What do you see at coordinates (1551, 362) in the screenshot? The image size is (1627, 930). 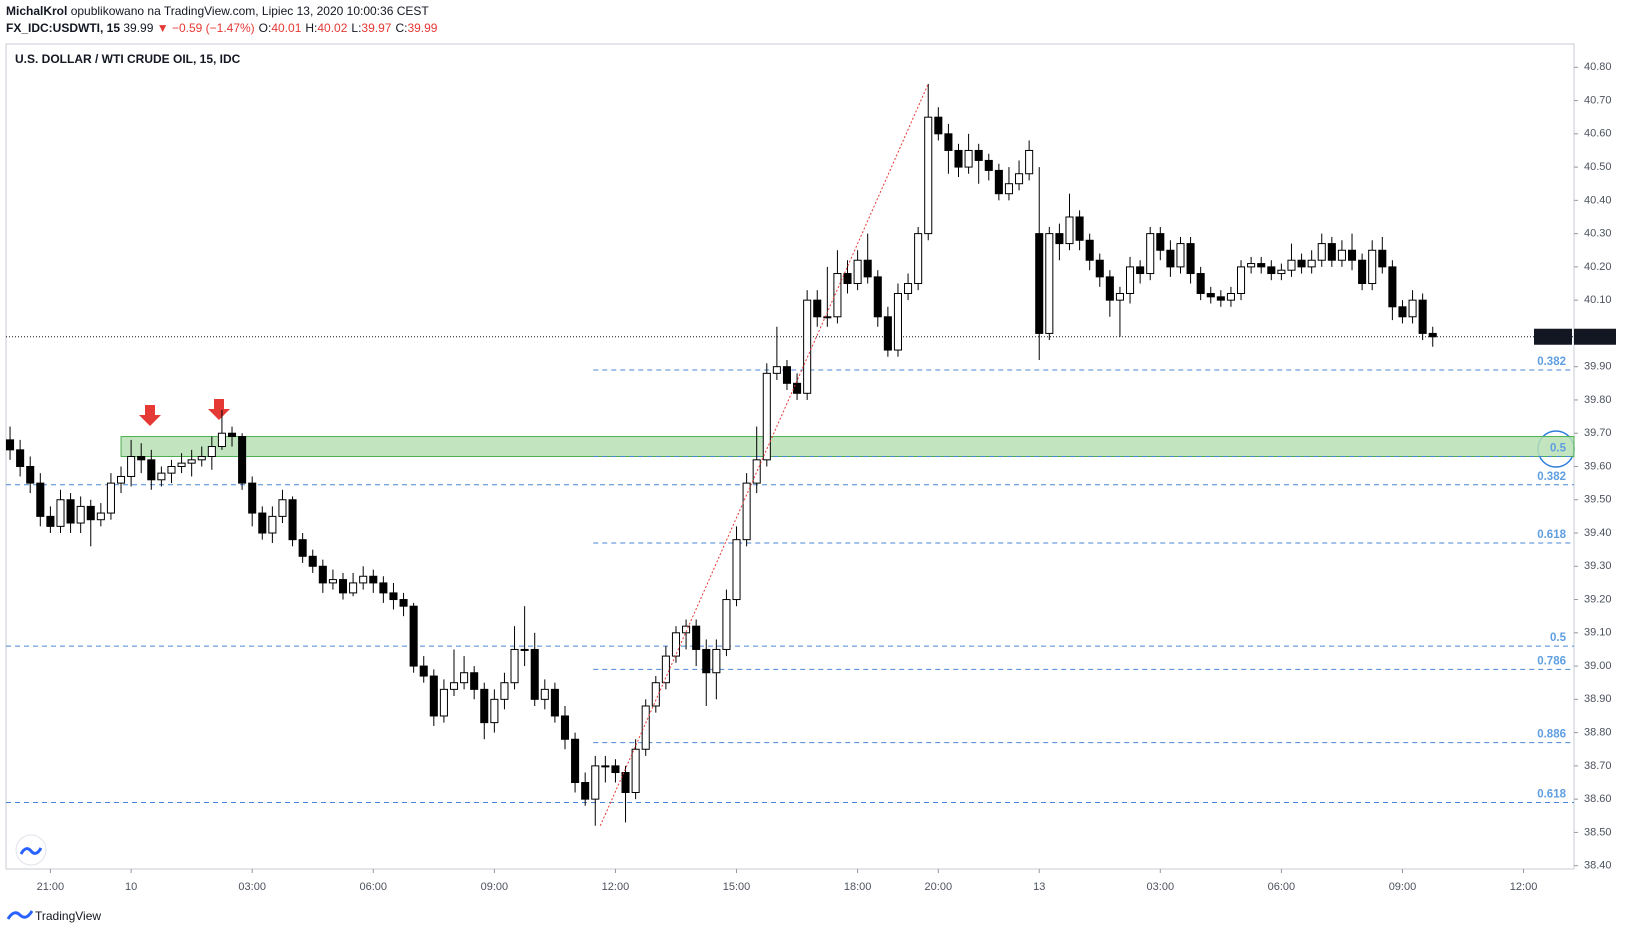 I see `fib-label: 0.382` at bounding box center [1551, 362].